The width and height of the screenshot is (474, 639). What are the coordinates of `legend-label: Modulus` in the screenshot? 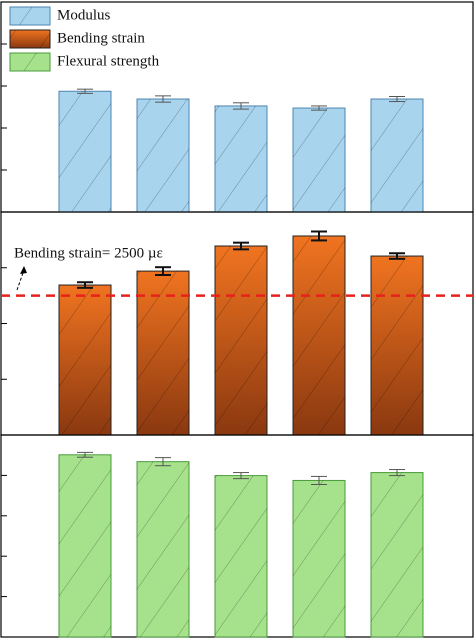 It's located at (84, 15).